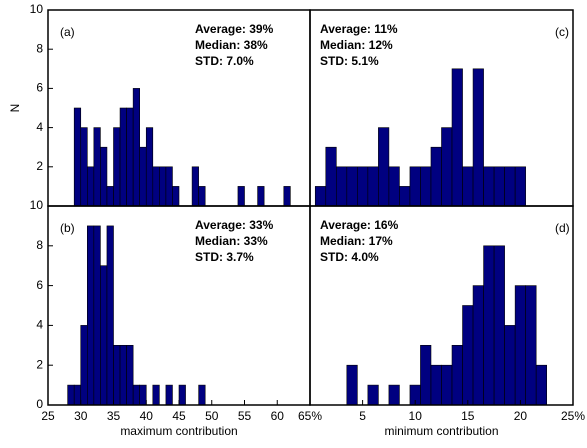 This screenshot has width=587, height=448. Describe the element at coordinates (231, 45) in the screenshot. I see `stat-annotation: Median: 38%` at that location.